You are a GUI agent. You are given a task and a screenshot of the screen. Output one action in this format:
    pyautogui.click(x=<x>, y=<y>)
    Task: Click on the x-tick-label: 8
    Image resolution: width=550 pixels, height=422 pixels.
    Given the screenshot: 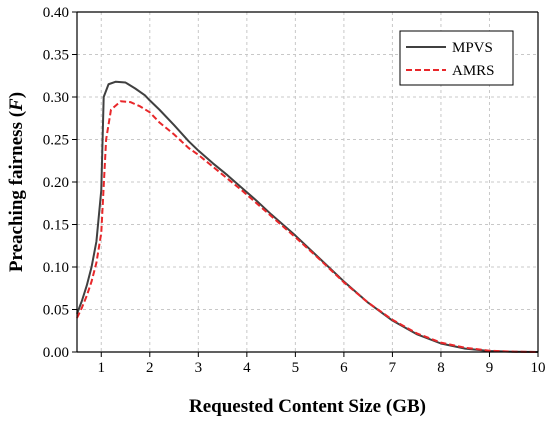 What is the action you would take?
    pyautogui.click(x=441, y=368)
    